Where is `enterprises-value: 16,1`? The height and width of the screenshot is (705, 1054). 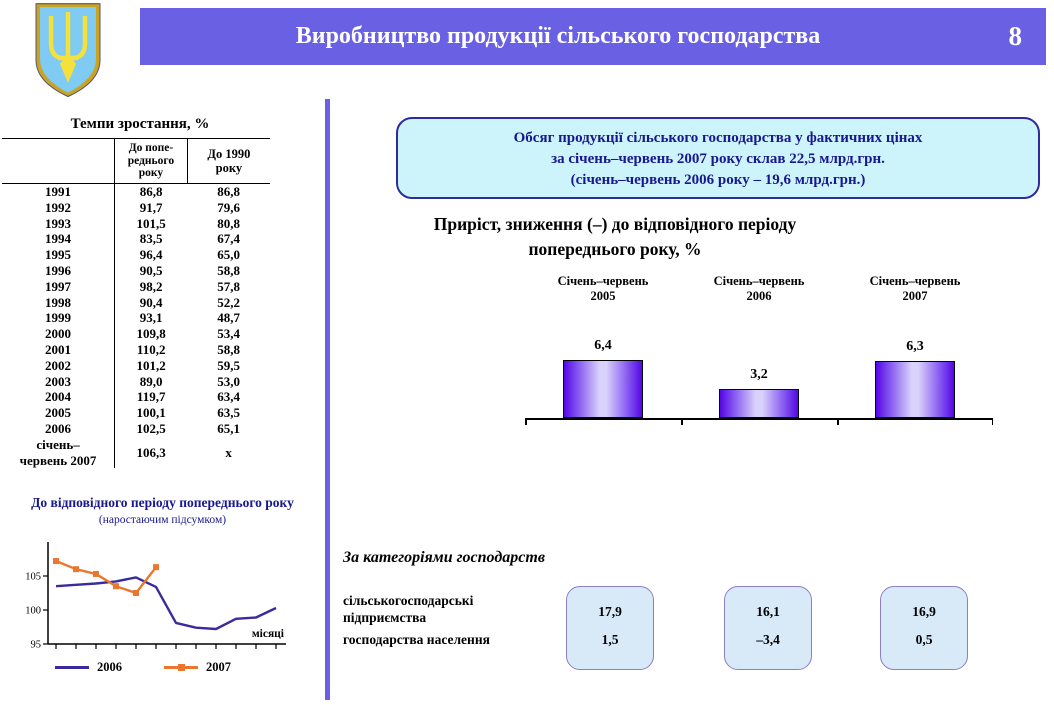
enterprises-value: 16,1 is located at coordinates (768, 611).